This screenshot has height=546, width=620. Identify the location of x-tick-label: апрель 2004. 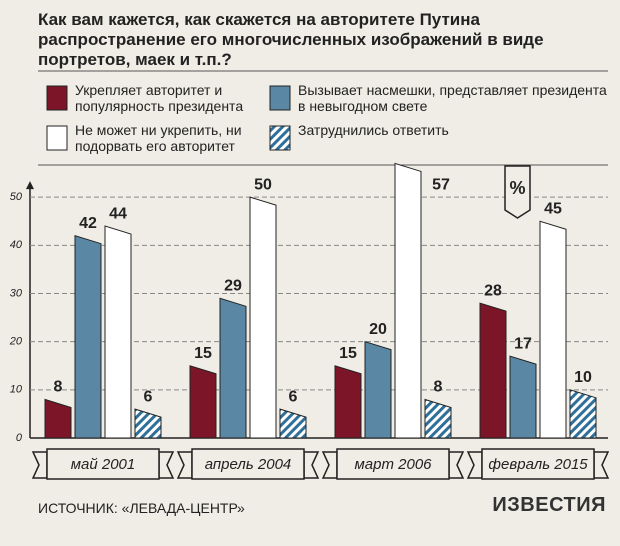
(248, 464).